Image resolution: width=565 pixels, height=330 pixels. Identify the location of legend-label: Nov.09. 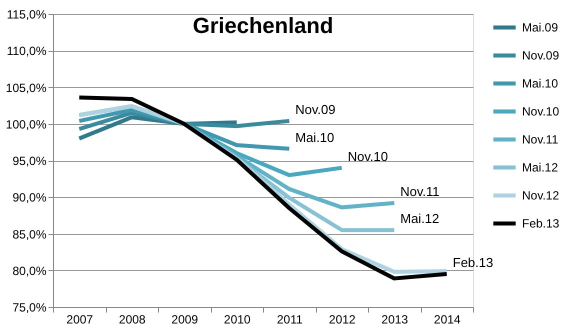
(541, 55).